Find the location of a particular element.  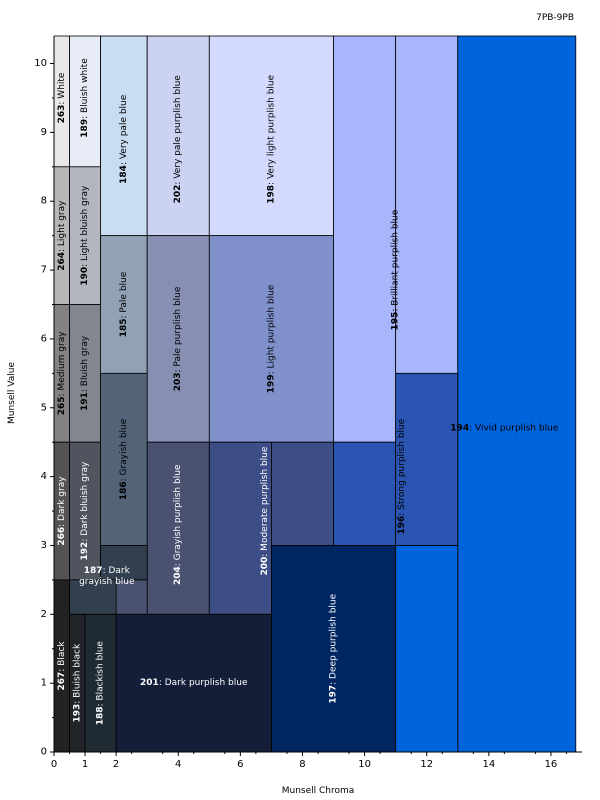

region-name: : Bluish gray is located at coordinates (85, 363).